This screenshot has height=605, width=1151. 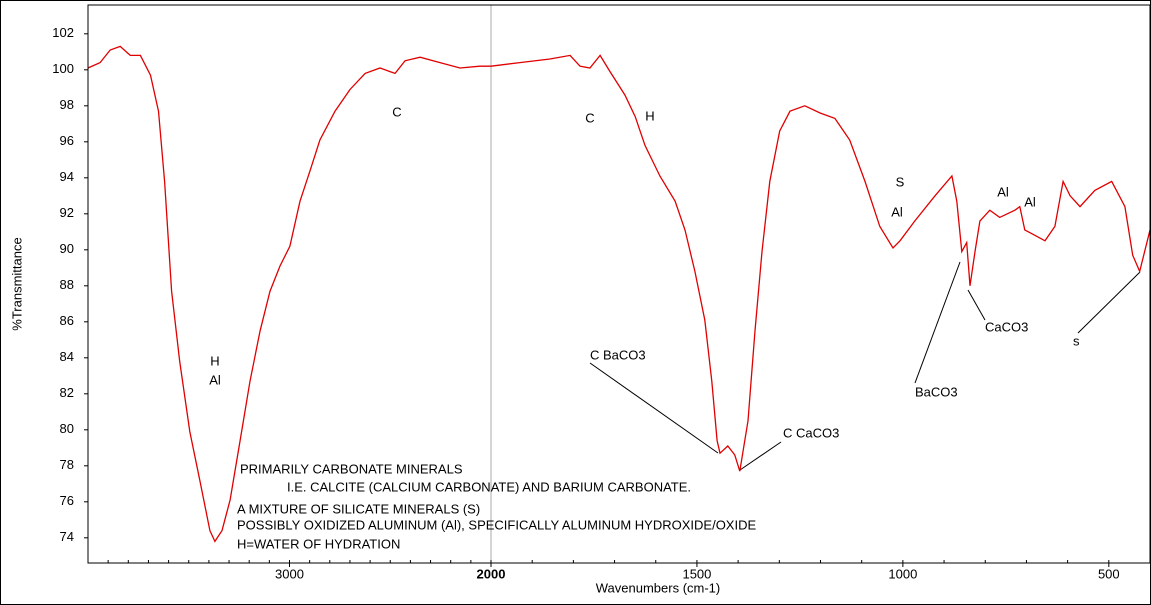 I want to click on y-tick-label: 98, so click(x=67, y=104).